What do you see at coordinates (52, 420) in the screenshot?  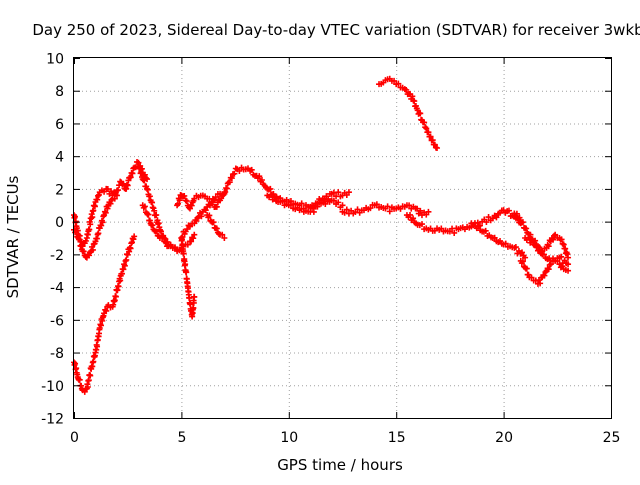 I see `y-tick-label: -12` at bounding box center [52, 420].